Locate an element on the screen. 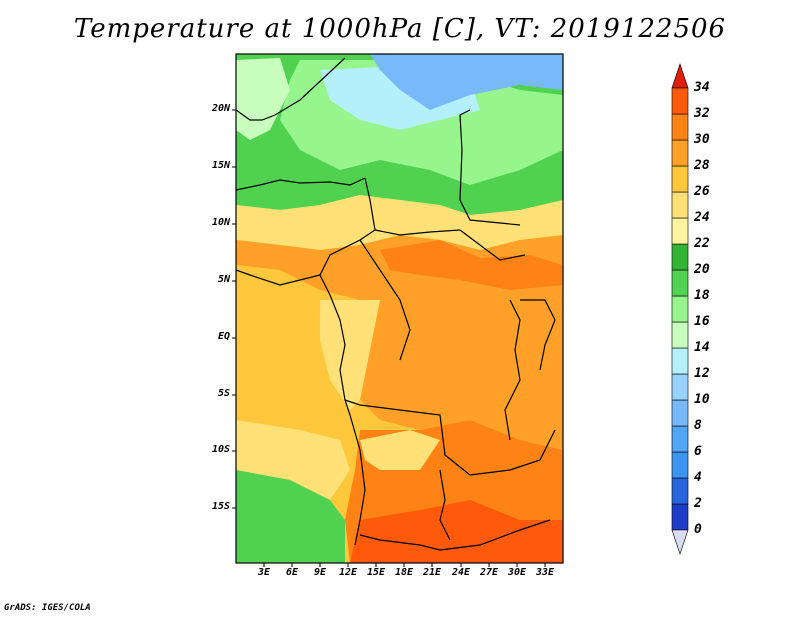 The image size is (800, 618). field-blue-north is located at coordinates (466, 82).